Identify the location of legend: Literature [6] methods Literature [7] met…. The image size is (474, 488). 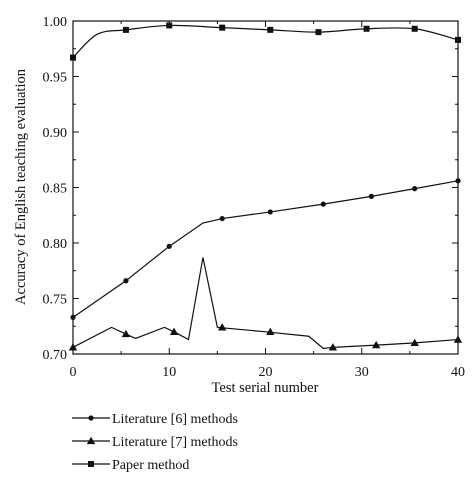
(155, 442).